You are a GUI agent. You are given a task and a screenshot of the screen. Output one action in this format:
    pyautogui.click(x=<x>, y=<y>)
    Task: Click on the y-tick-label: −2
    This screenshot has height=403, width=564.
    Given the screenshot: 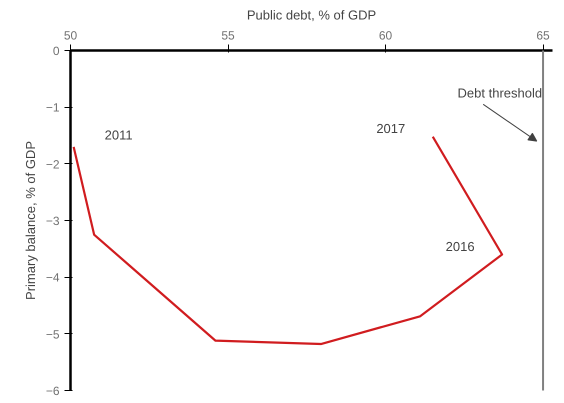 What is the action you would take?
    pyautogui.click(x=53, y=164)
    